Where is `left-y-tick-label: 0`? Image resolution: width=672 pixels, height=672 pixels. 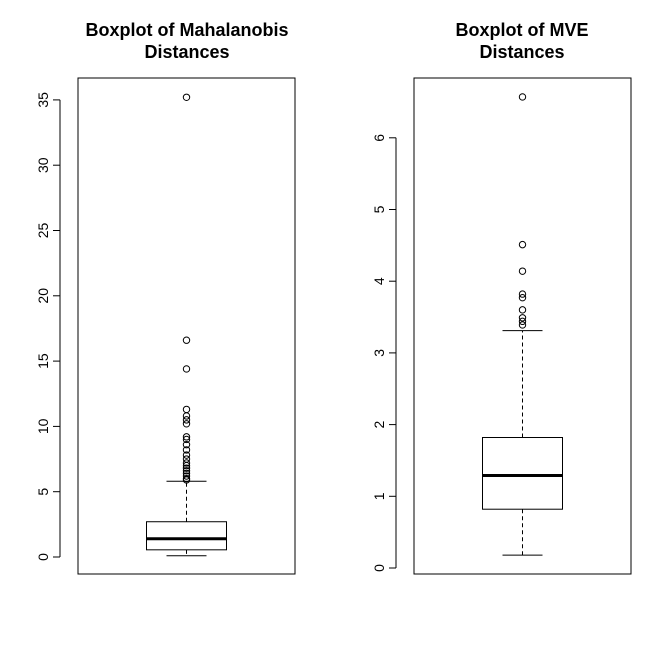
left-y-tick-label: 0 is located at coordinates (43, 557).